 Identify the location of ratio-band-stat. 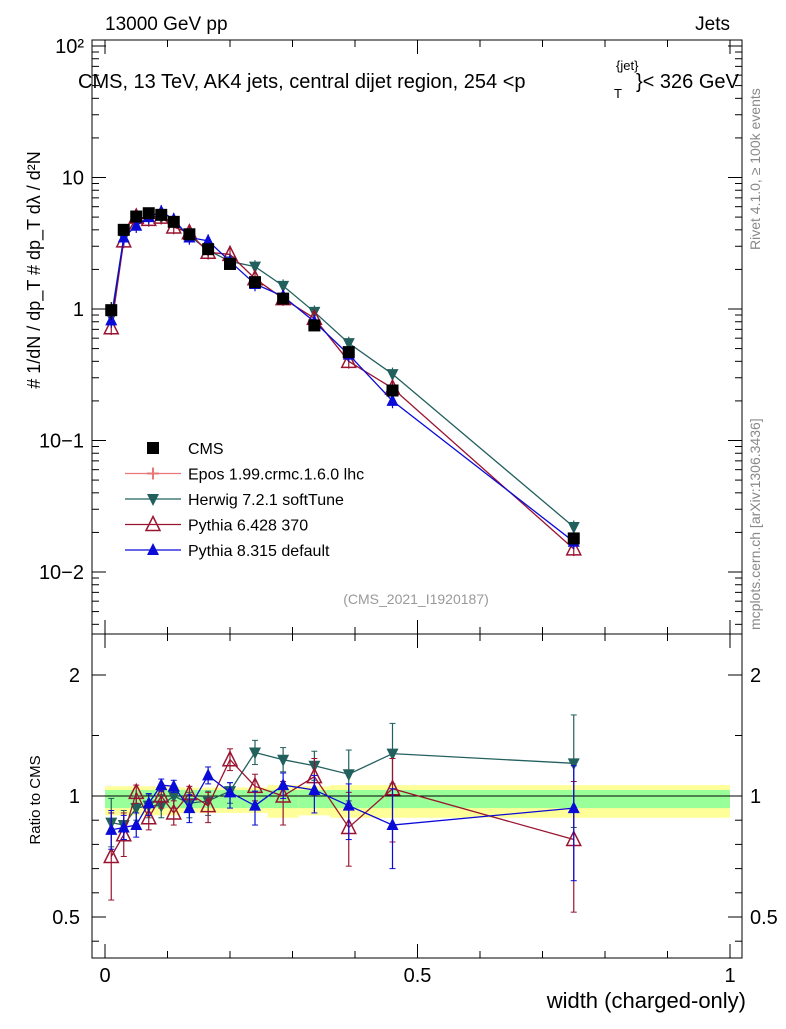
(123, 799).